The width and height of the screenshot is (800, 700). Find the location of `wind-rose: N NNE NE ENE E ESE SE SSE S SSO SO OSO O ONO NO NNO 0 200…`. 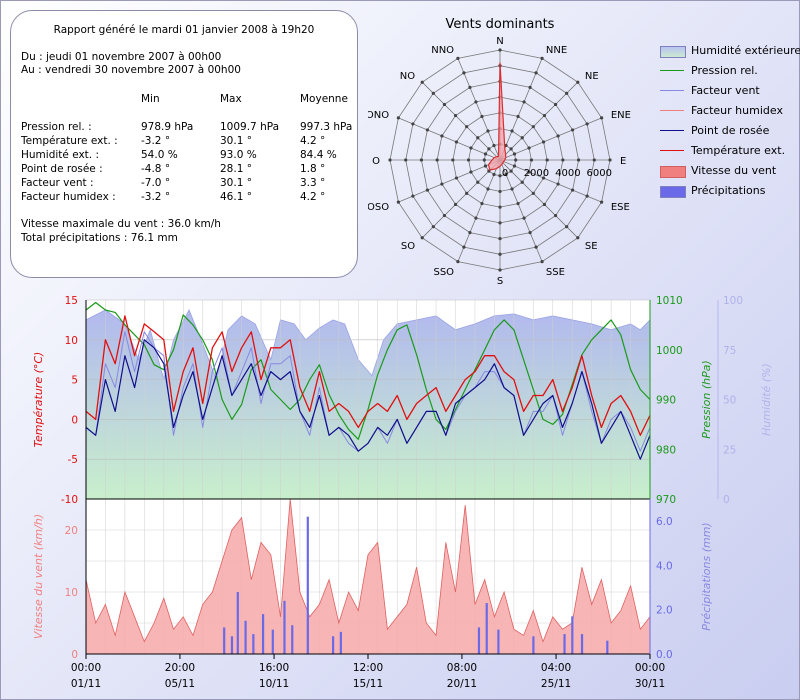

wind-rose: N NNE NE ENE E ESE SE SSE S SSO SO OSO O ONO NO NNO 0 200… is located at coordinates (499, 161).